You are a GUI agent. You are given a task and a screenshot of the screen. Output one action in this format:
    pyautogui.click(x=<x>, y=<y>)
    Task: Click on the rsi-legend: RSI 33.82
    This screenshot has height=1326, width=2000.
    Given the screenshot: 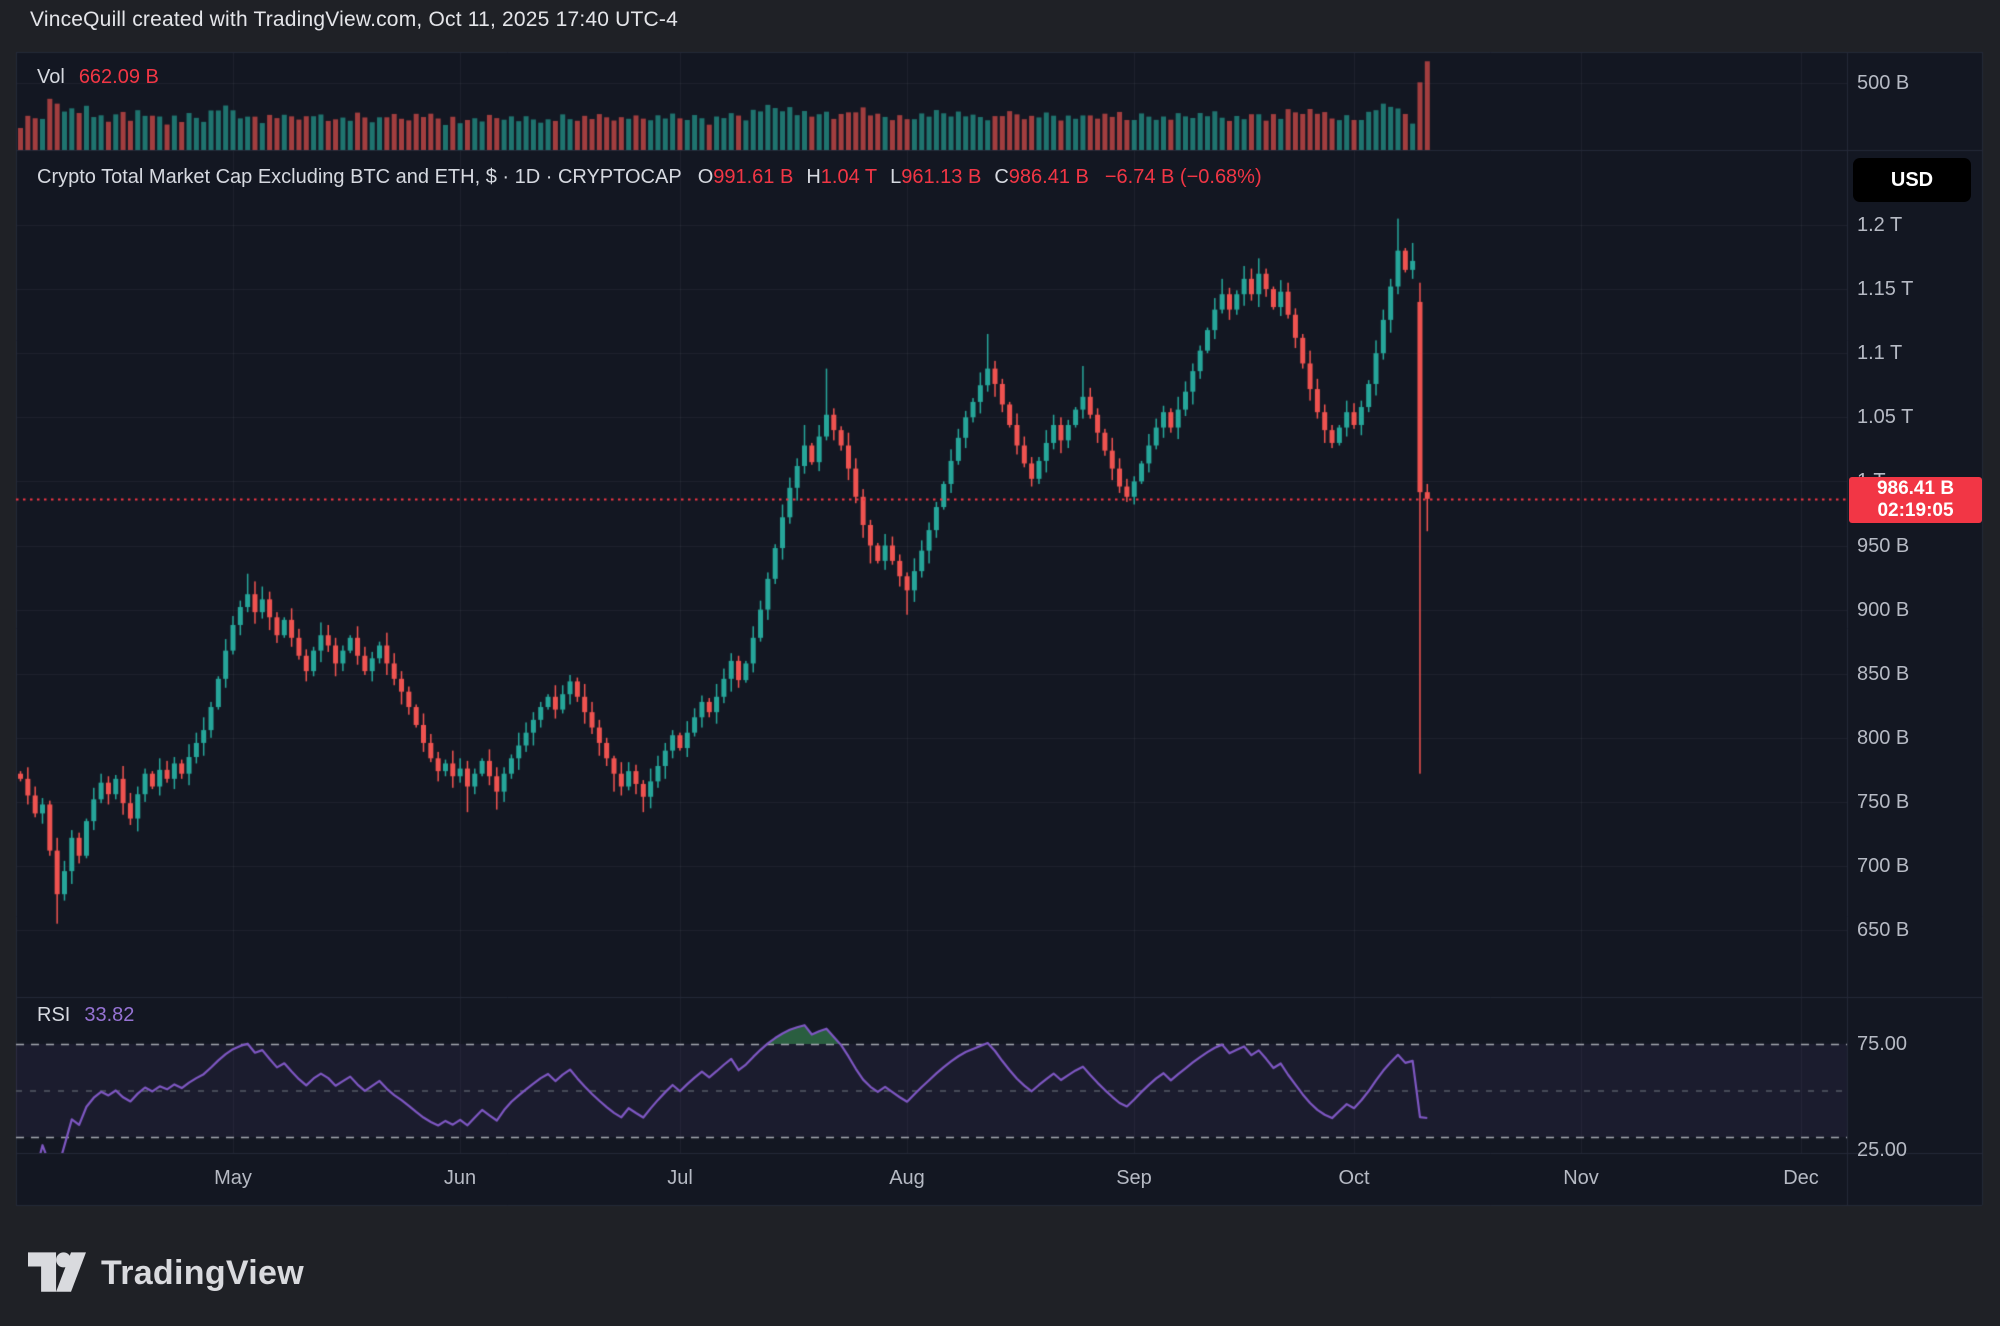 What is the action you would take?
    pyautogui.click(x=85, y=1015)
    